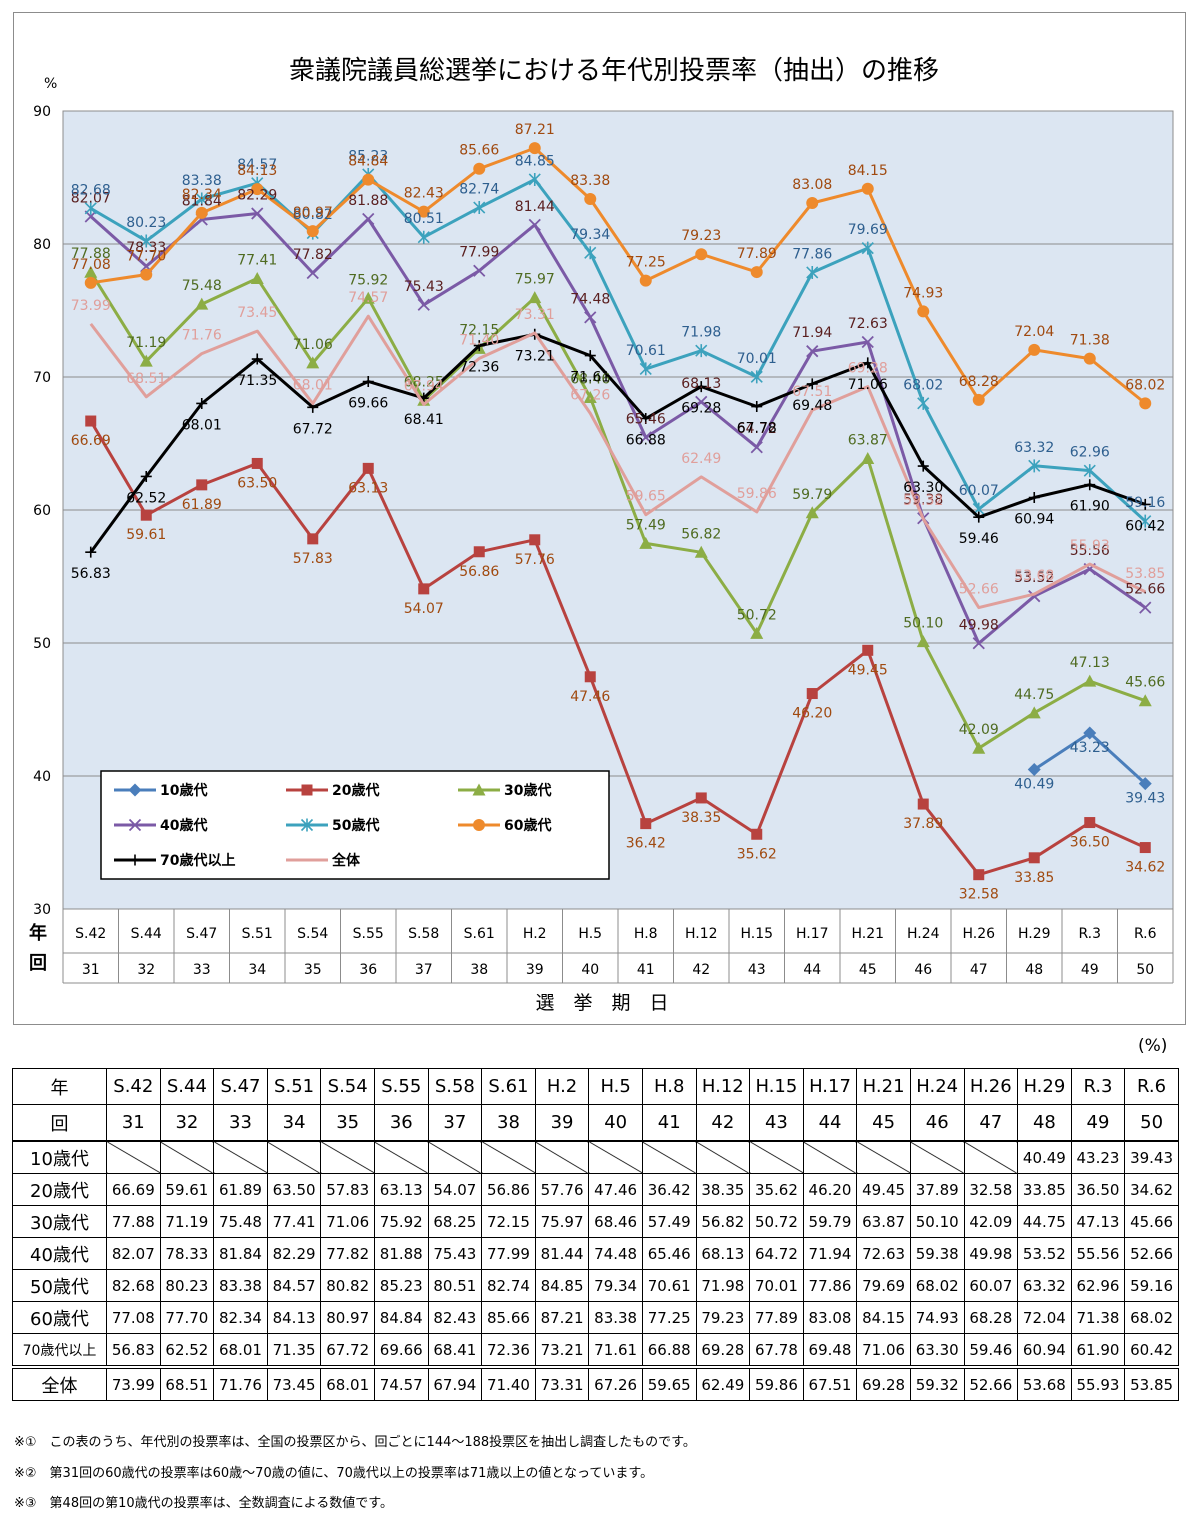 This screenshot has height=1518, width=1200. Describe the element at coordinates (347, 1350) in the screenshot. I see `table-cell: 67.72` at that location.